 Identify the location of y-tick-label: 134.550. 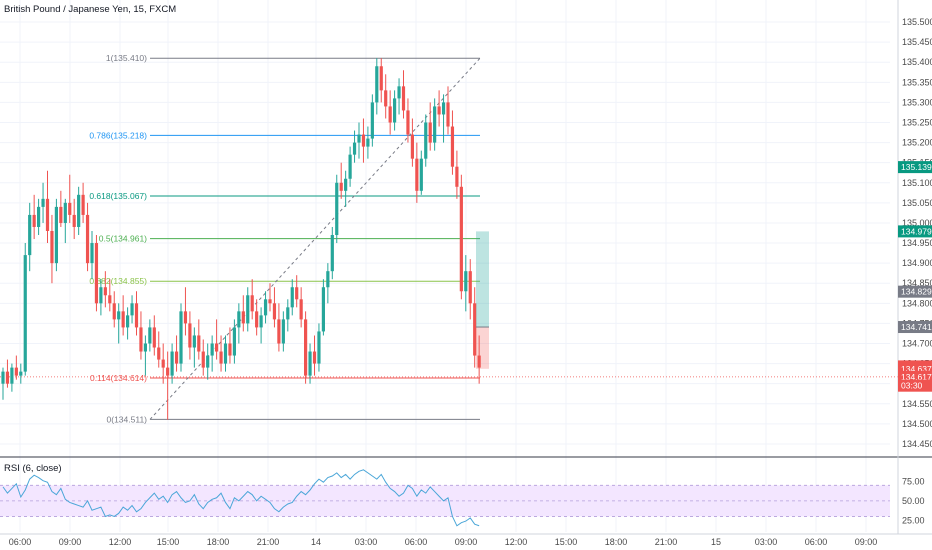
(917, 404).